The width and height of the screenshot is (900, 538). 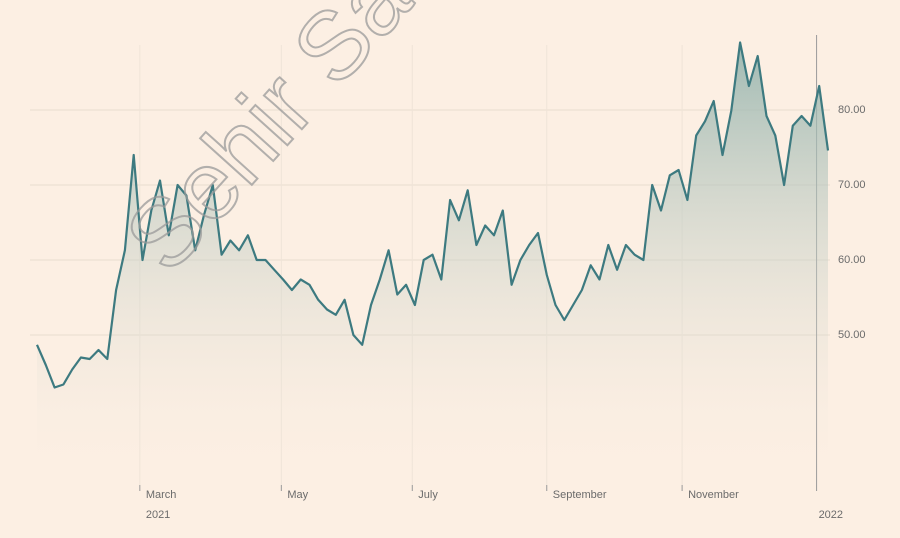 What do you see at coordinates (580, 495) in the screenshot?
I see `x-tick-label: September` at bounding box center [580, 495].